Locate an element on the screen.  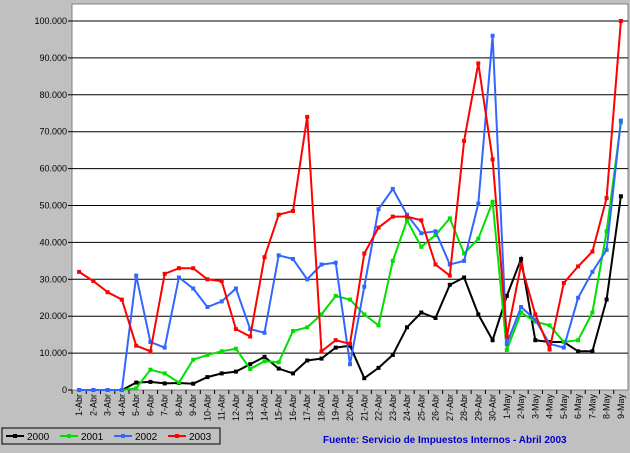
x-tick-label: 23-Abr is located at coordinates (393, 407).